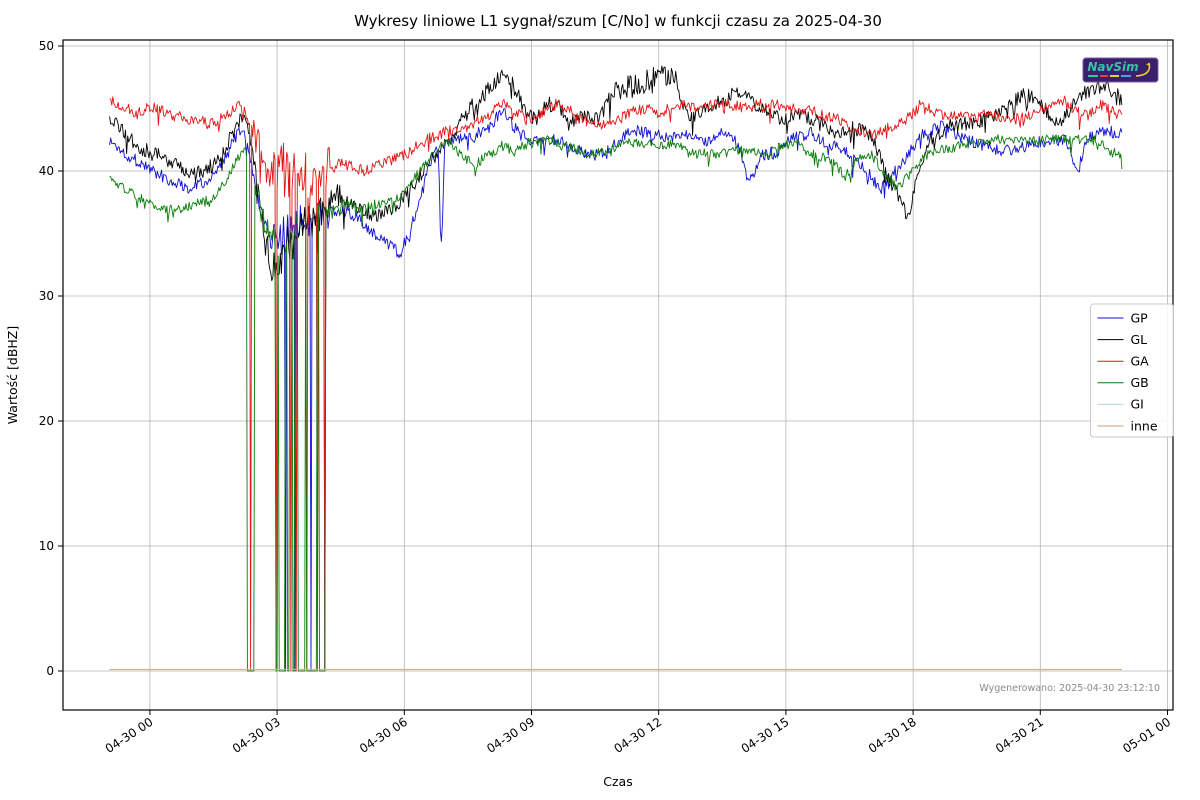  I want to click on x-tick-label: 04-30 18, so click(892, 735).